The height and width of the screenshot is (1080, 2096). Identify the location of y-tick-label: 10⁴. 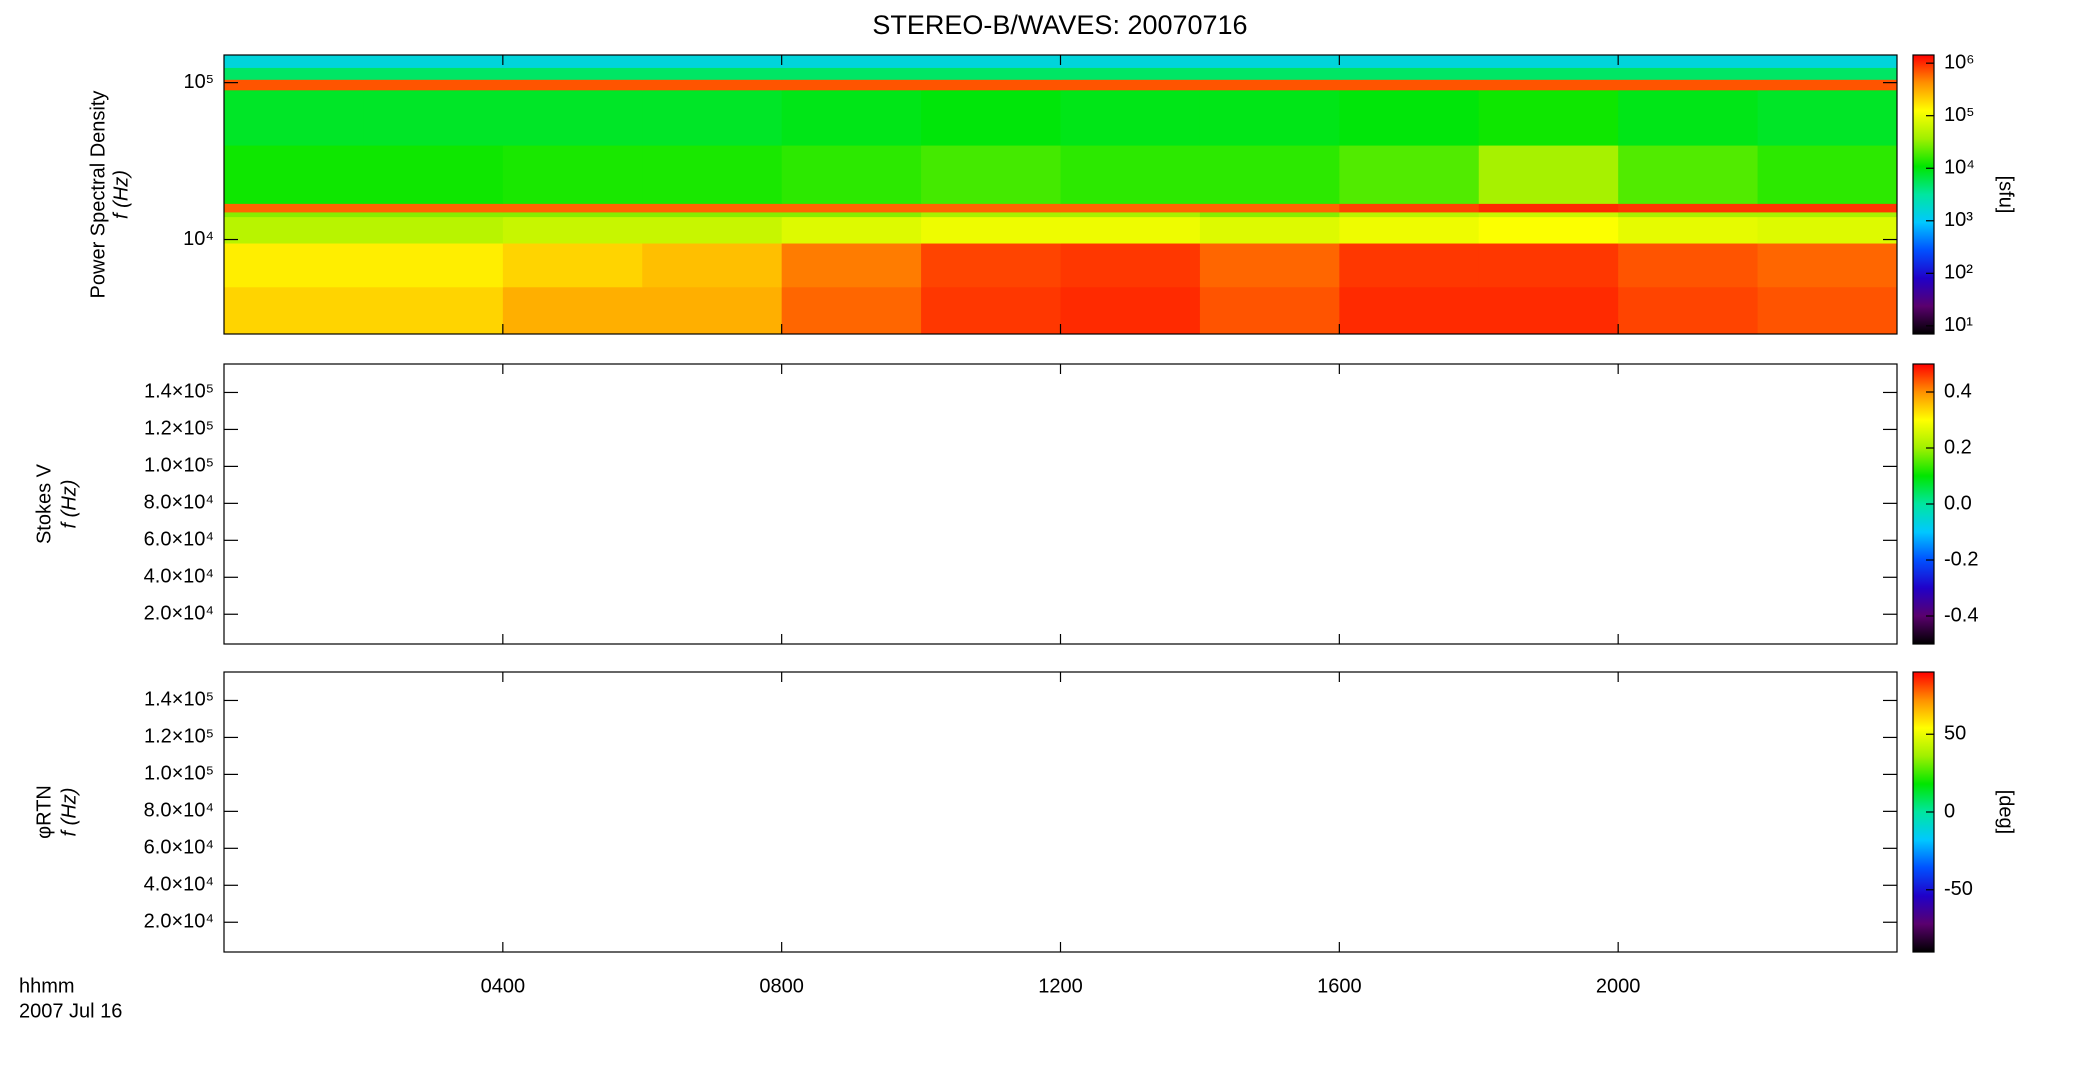
(198, 239).